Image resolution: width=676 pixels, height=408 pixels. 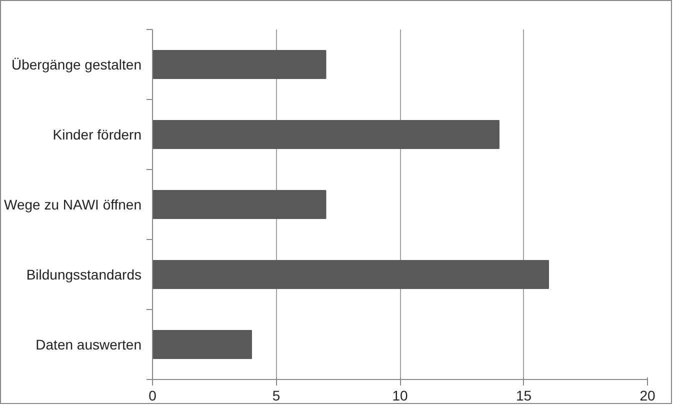 I want to click on x-tick-label: 15, so click(x=524, y=396).